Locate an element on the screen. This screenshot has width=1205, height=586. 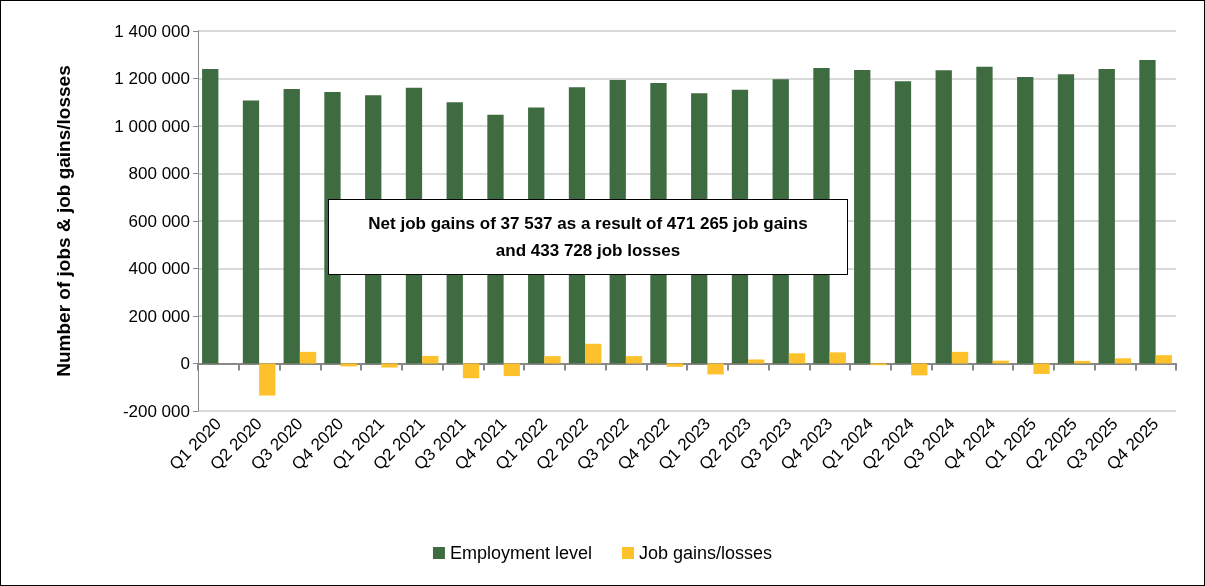
y-tick-label: 1 400 000 is located at coordinates (152, 31).